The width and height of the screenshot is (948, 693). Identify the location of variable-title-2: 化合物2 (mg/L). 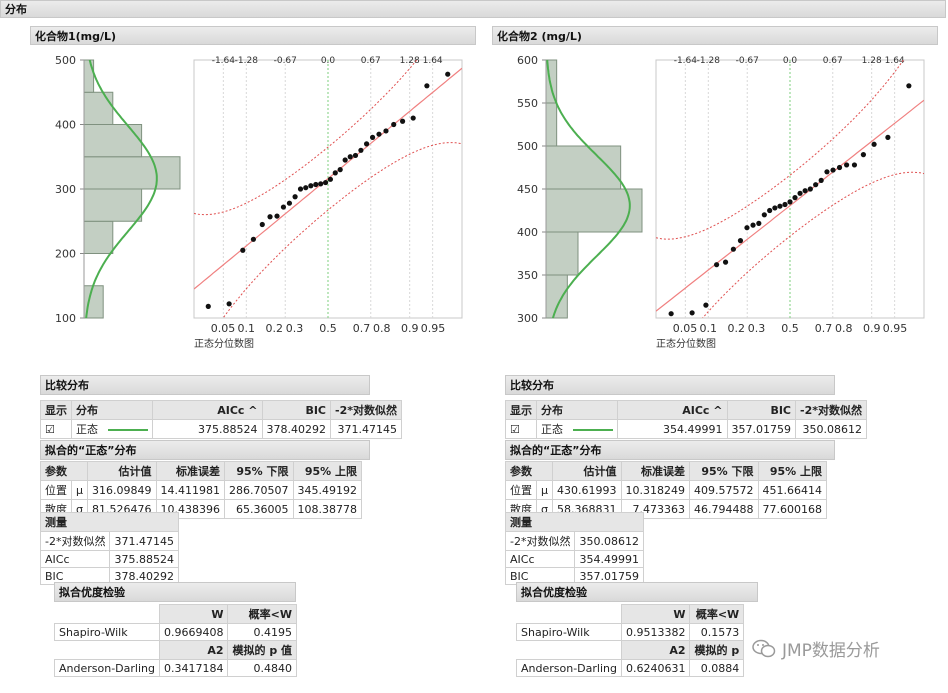
(539, 36).